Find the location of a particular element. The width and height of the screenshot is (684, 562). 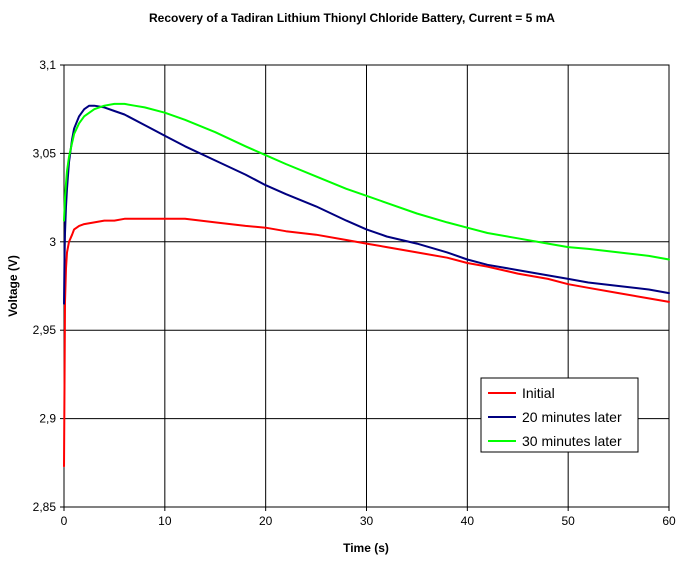

y-ticks: 2,85 2,9 2,95 3 3,05 3,1 is located at coordinates (48, 286).